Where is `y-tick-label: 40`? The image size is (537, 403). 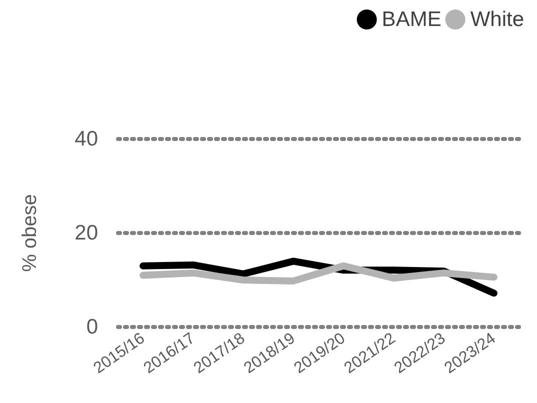 y-tick-label: 40 is located at coordinates (86, 139).